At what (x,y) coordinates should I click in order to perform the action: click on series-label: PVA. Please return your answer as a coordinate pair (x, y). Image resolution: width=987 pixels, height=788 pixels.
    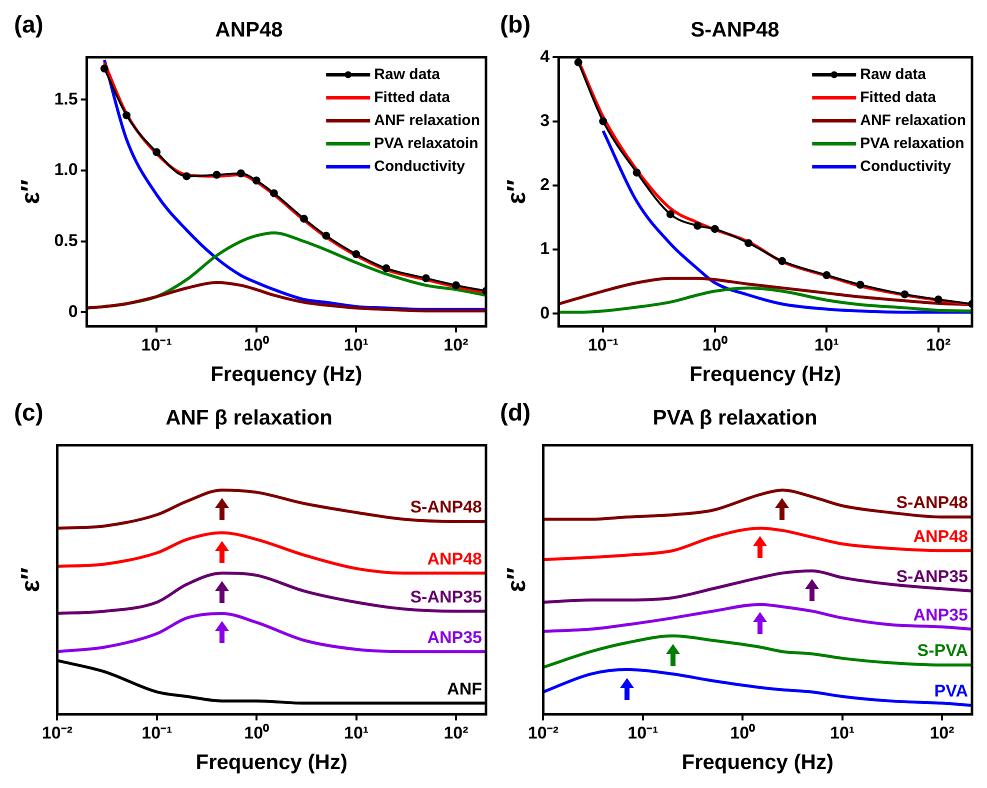
    Looking at the image, I should click on (951, 691).